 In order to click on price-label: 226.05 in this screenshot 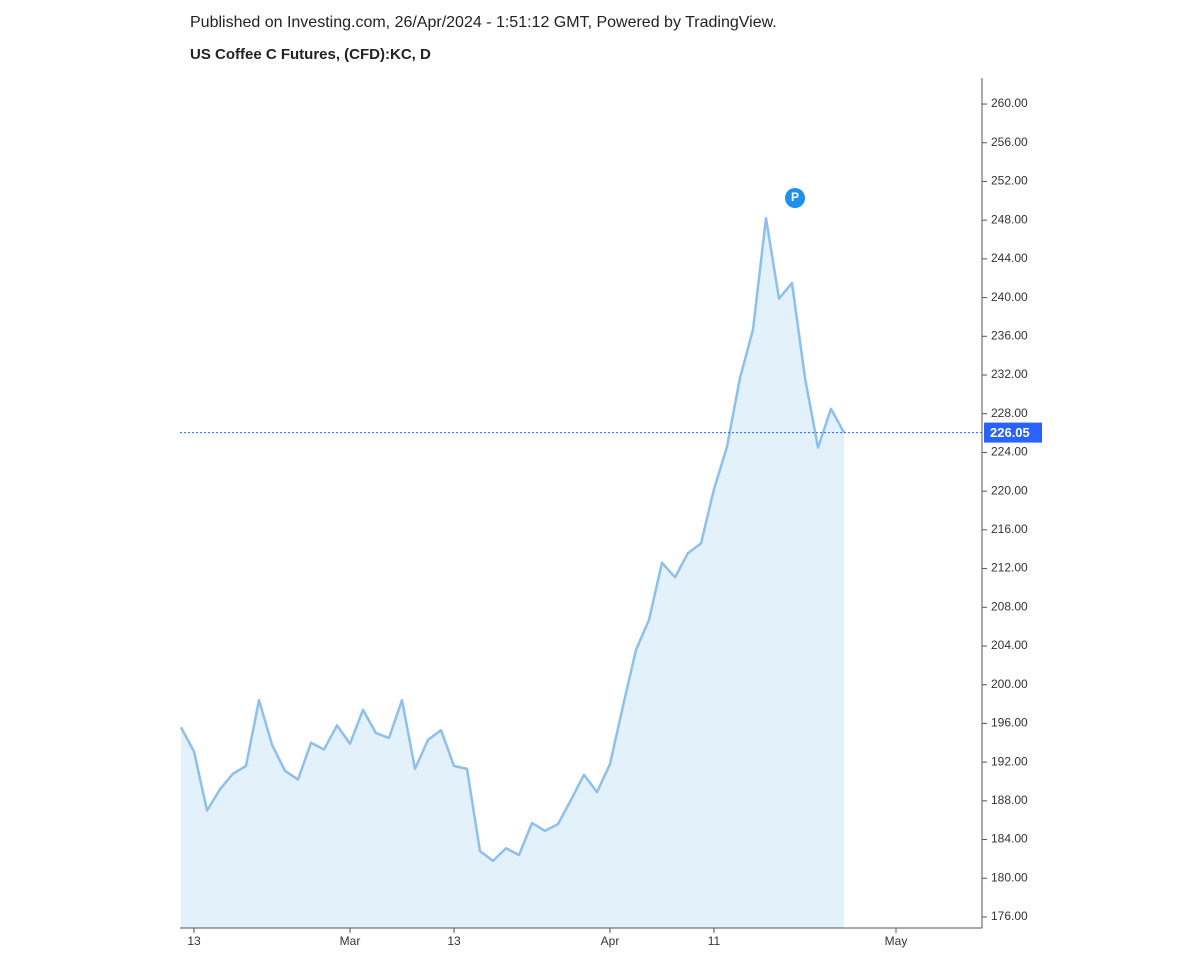, I will do `click(1010, 432)`.